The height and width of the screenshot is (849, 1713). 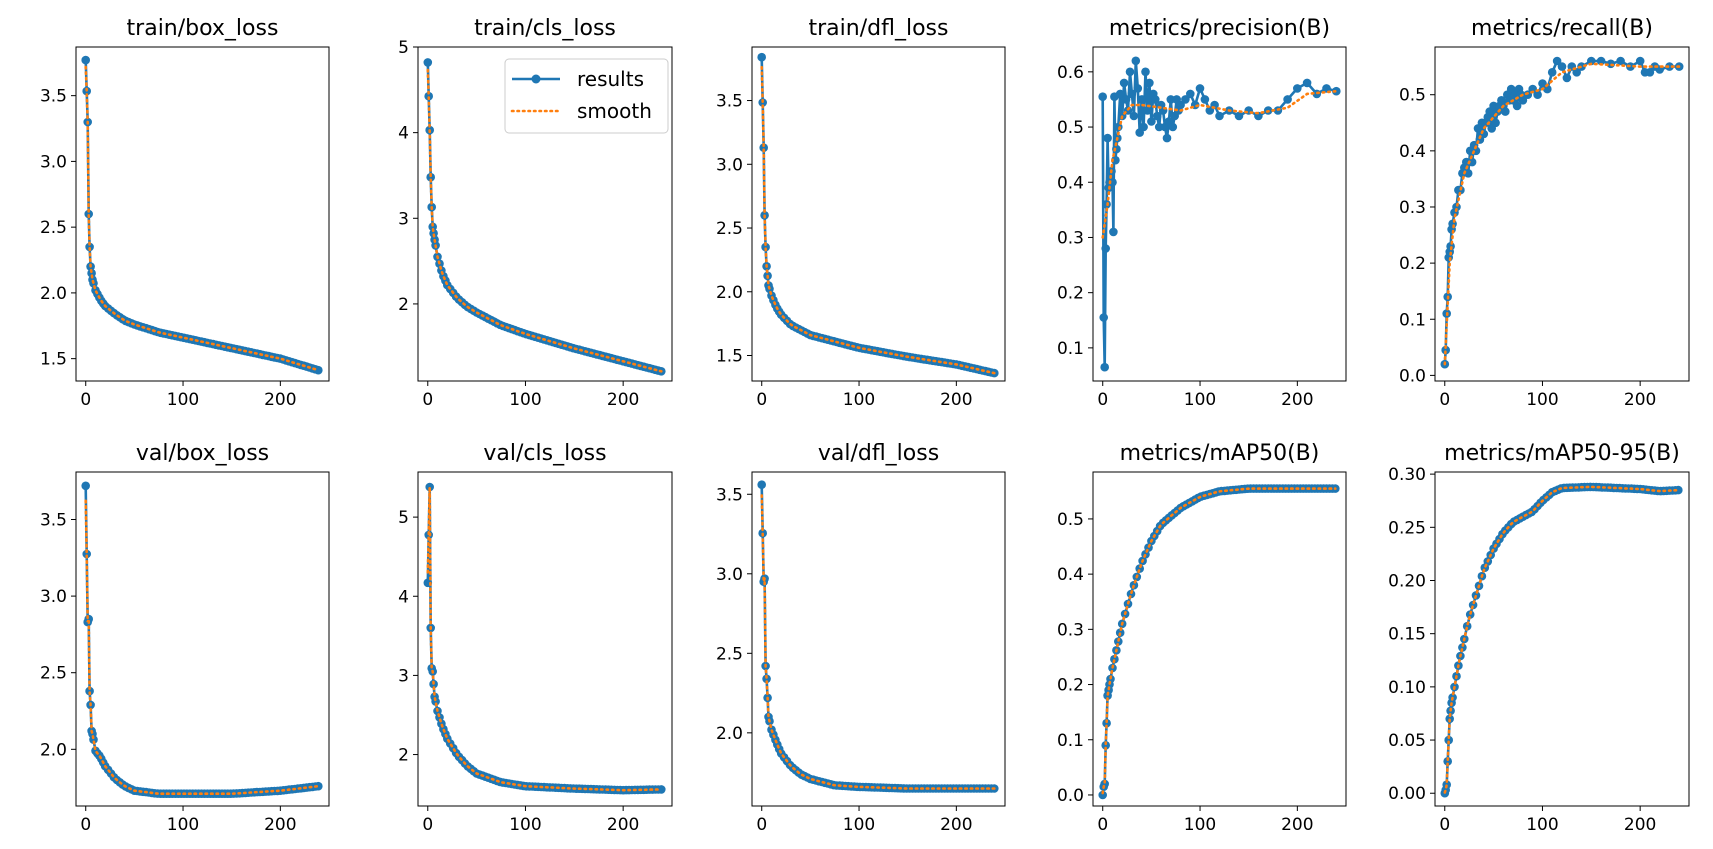 I want to click on y-tick-label: 0.30, so click(x=1407, y=475).